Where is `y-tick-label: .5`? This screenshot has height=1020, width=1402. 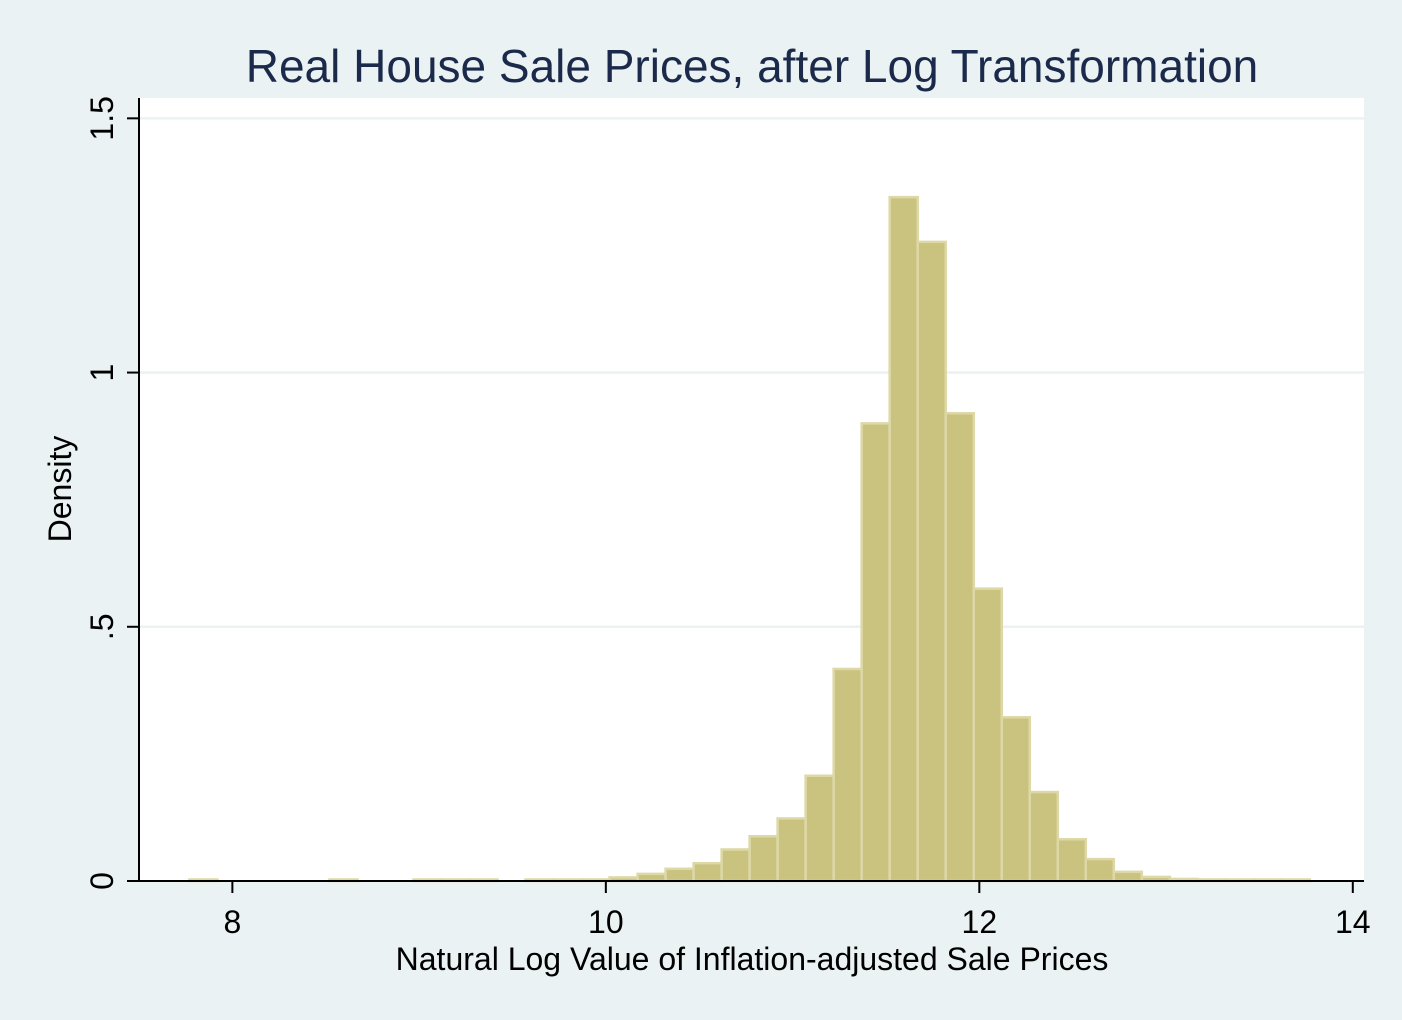 y-tick-label: .5 is located at coordinates (102, 626).